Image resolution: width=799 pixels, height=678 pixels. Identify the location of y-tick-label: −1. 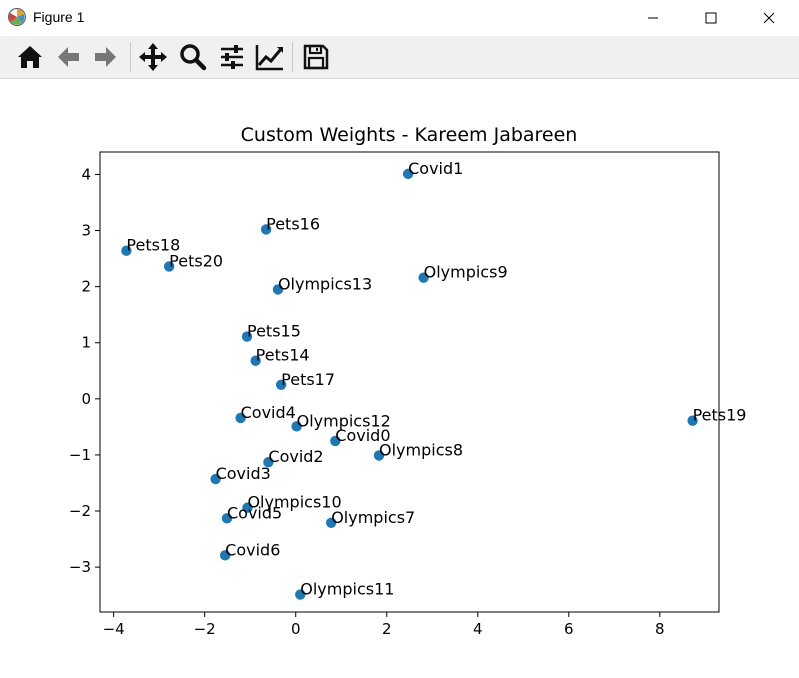
(80, 455).